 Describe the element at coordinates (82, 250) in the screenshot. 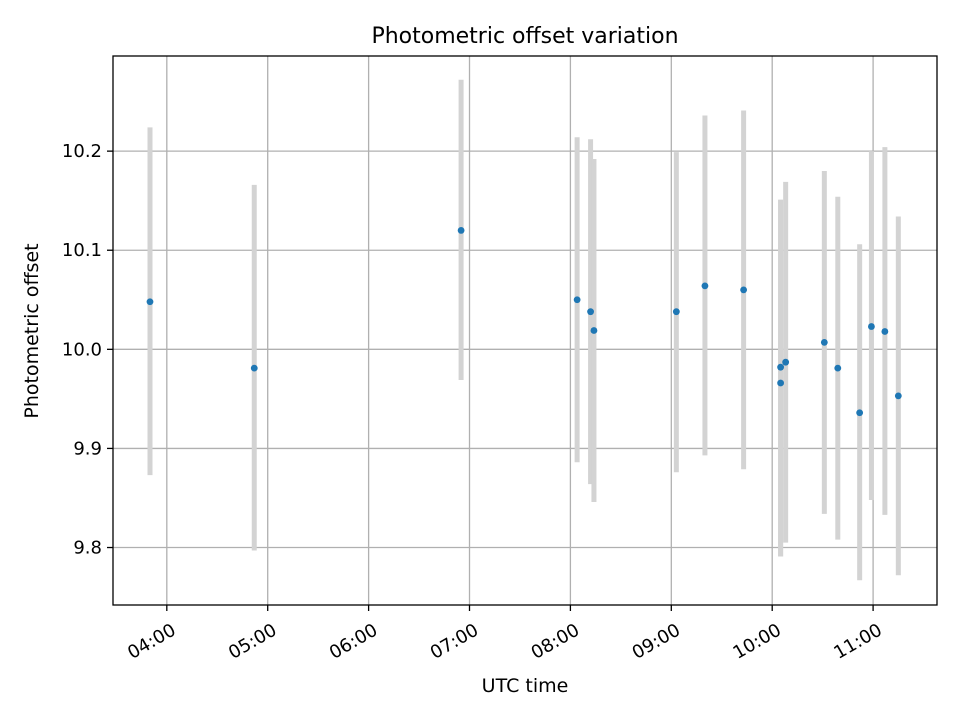

I see `y-tick-label: 10.1` at that location.